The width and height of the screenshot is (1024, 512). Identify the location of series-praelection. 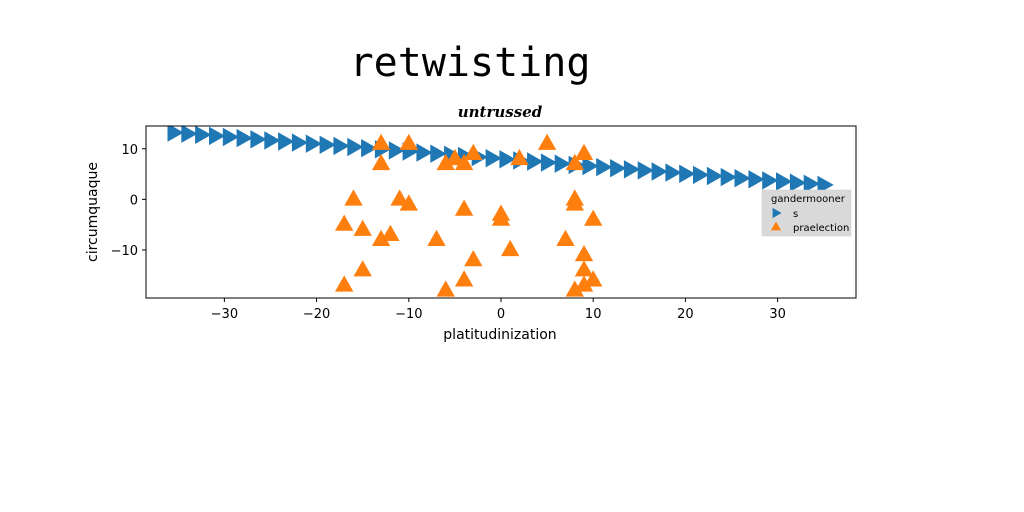
(469, 215).